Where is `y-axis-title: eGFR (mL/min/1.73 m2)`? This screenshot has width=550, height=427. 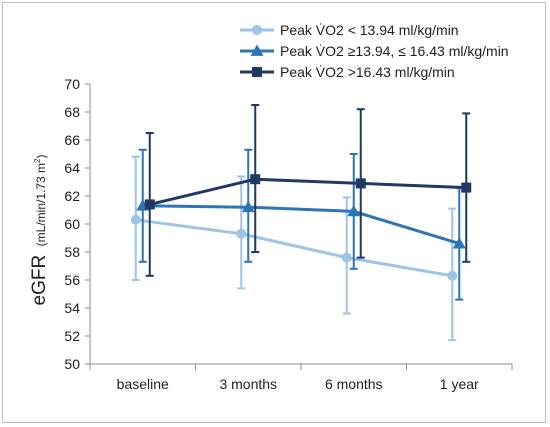
y-axis-title: eGFR (mL/min/1.73 m2) is located at coordinates (39, 230).